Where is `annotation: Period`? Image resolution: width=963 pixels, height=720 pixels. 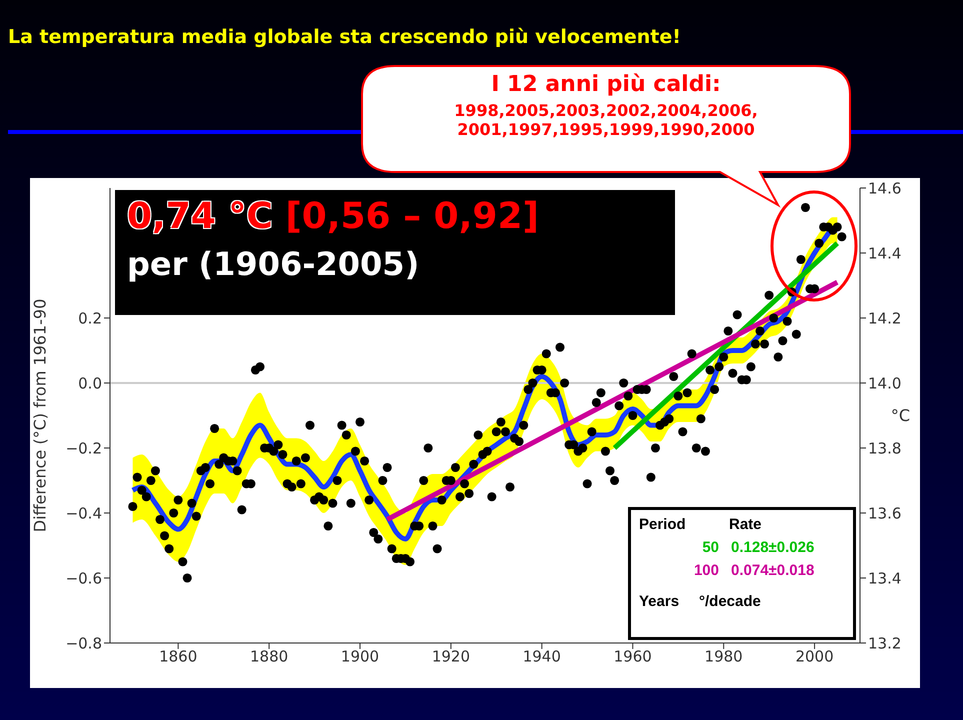
annotation: Period is located at coordinates (663, 524).